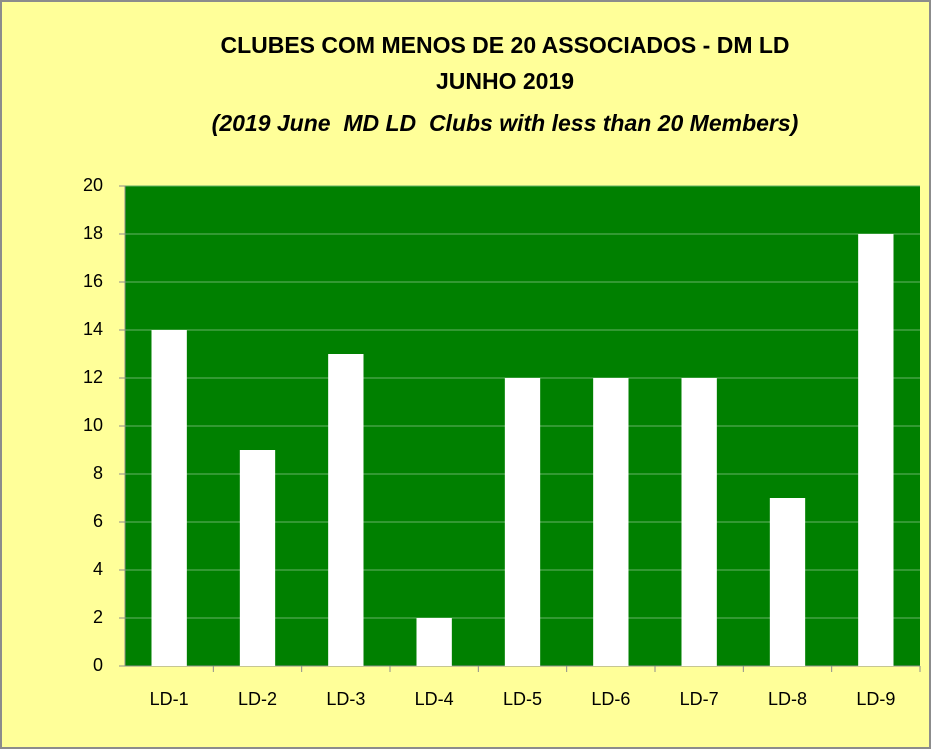 The width and height of the screenshot is (932, 750). What do you see at coordinates (98, 473) in the screenshot?
I see `y-tick-label: 8` at bounding box center [98, 473].